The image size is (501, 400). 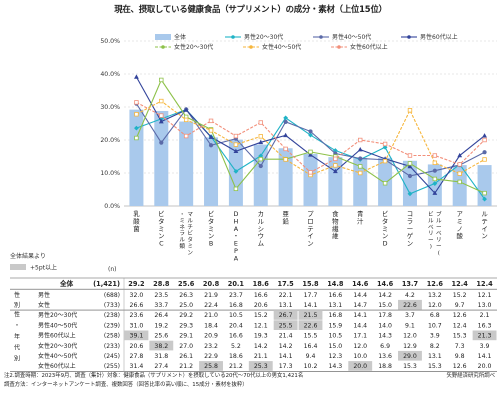 What do you see at coordinates (112, 206) in the screenshot?
I see `y-tick-label: 0.0%` at bounding box center [112, 206].